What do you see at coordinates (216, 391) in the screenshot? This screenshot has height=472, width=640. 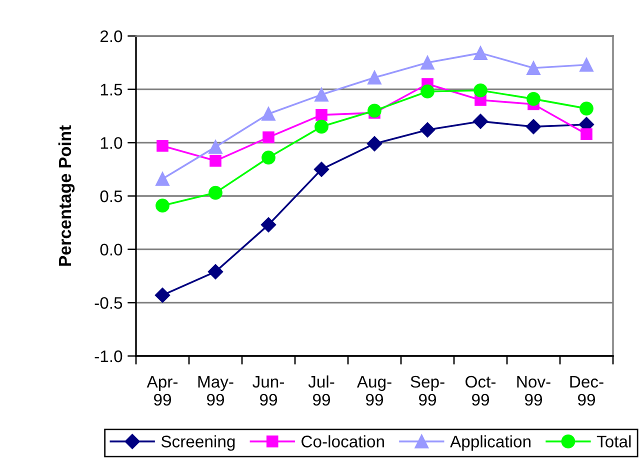 I see `x-tick-label: May-99` at bounding box center [216, 391].